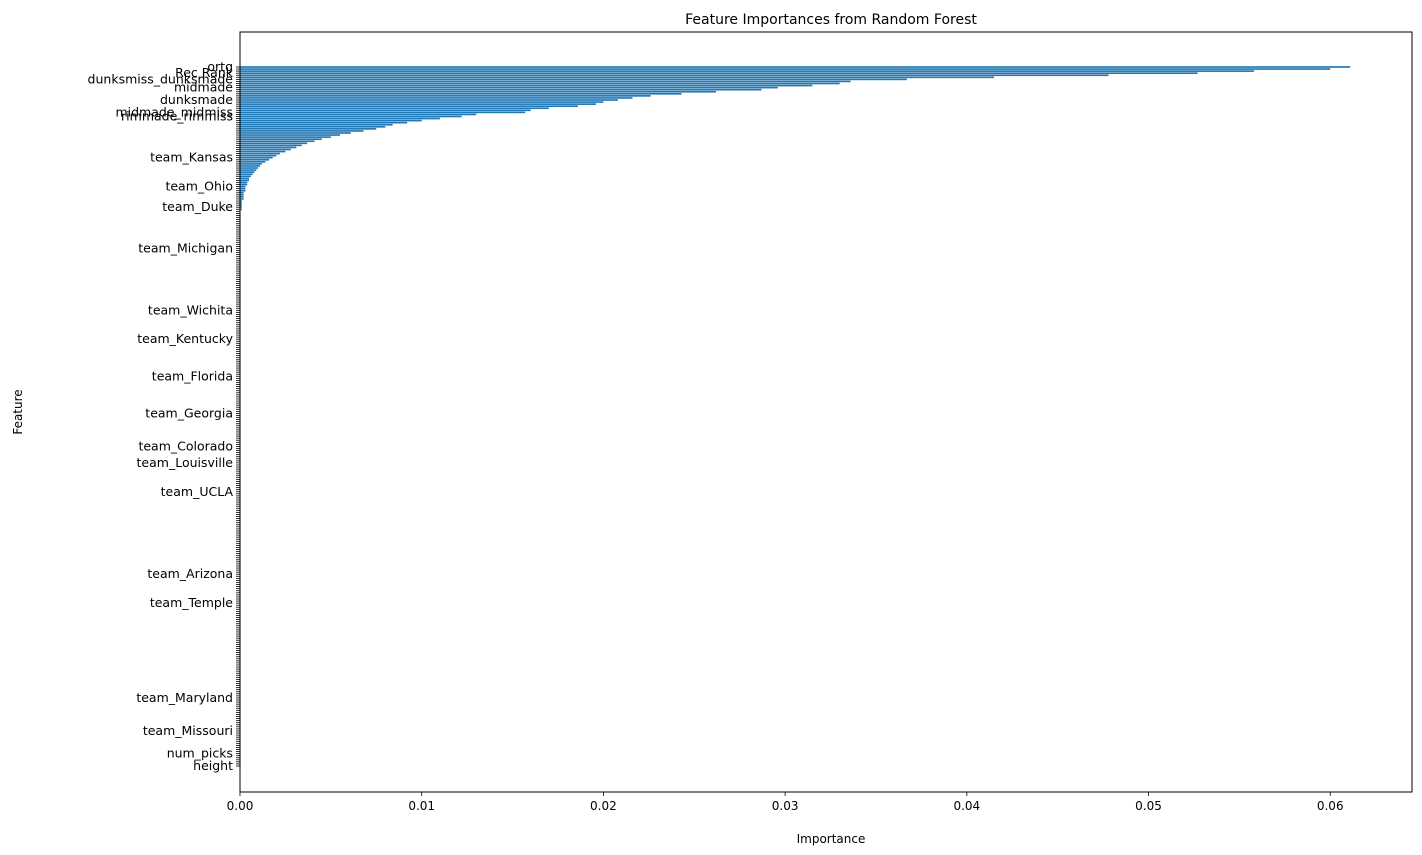  What do you see at coordinates (220, 66) in the screenshot?
I see `y-tick-label: ortg` at bounding box center [220, 66].